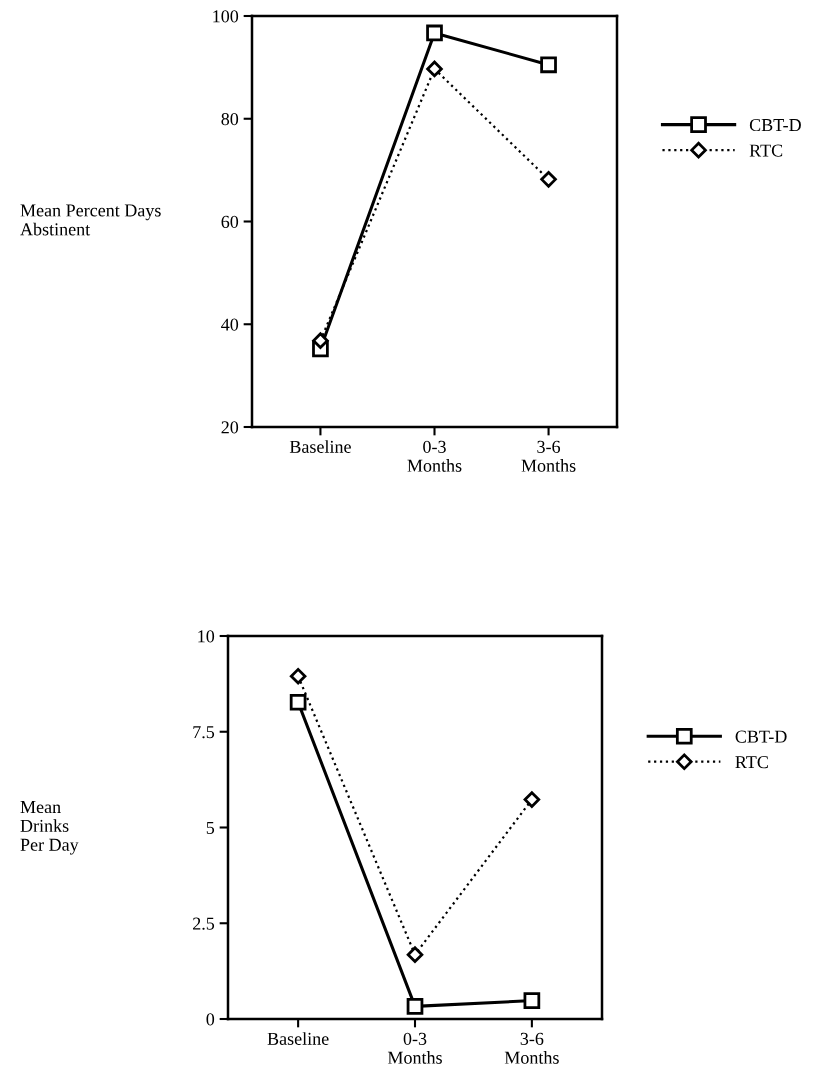 The image size is (835, 1089). Describe the element at coordinates (90, 220) in the screenshot. I see `y-axis-title: Mean Percent Days Abstinent` at that location.